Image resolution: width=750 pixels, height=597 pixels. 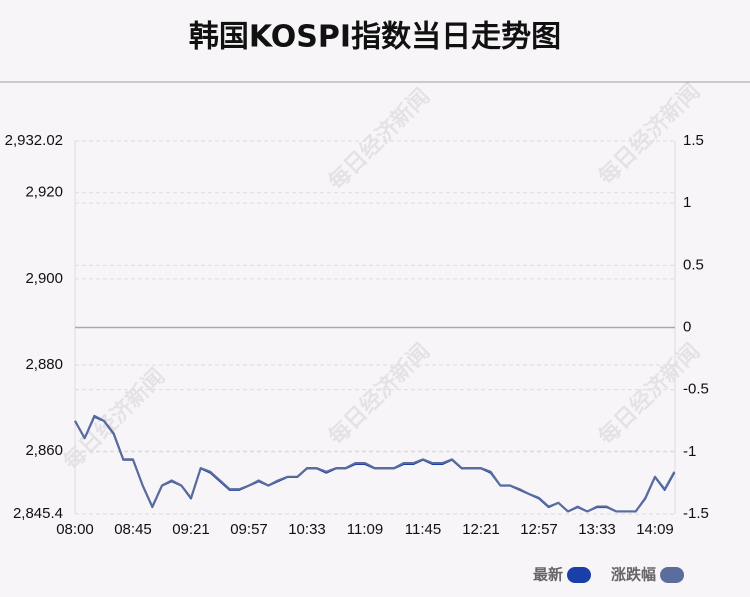 I want to click on y2-tick-label: 0.5, so click(x=693, y=264).